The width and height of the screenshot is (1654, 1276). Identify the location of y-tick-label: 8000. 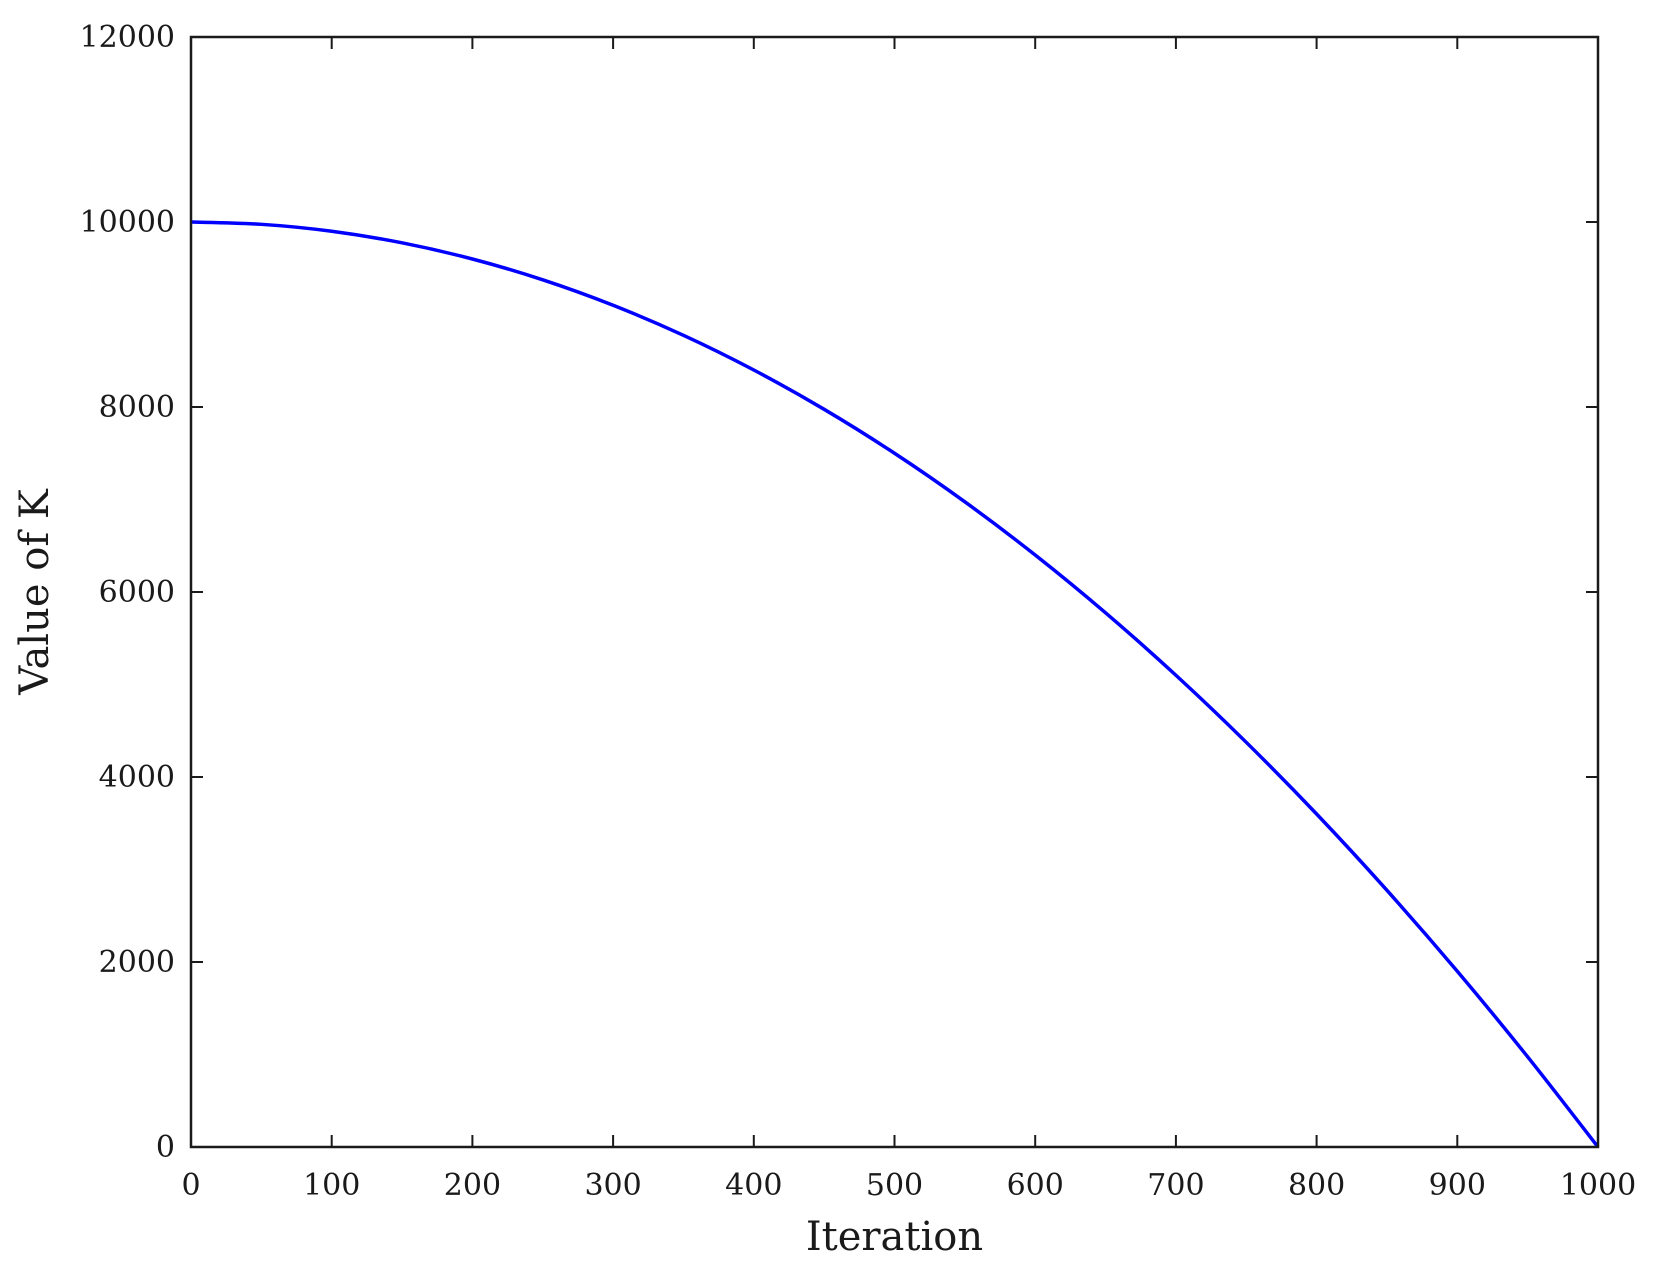
(137, 407).